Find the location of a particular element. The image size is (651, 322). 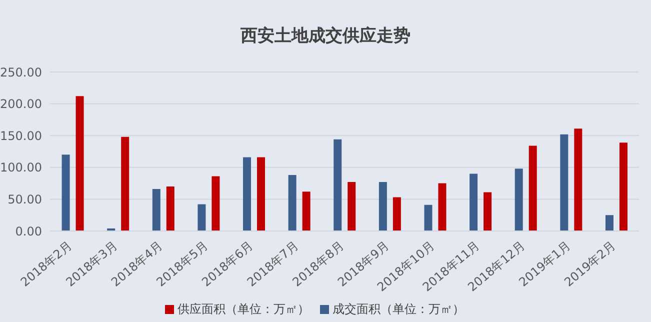

y-tick-label: 100.00 is located at coordinates (21, 167).